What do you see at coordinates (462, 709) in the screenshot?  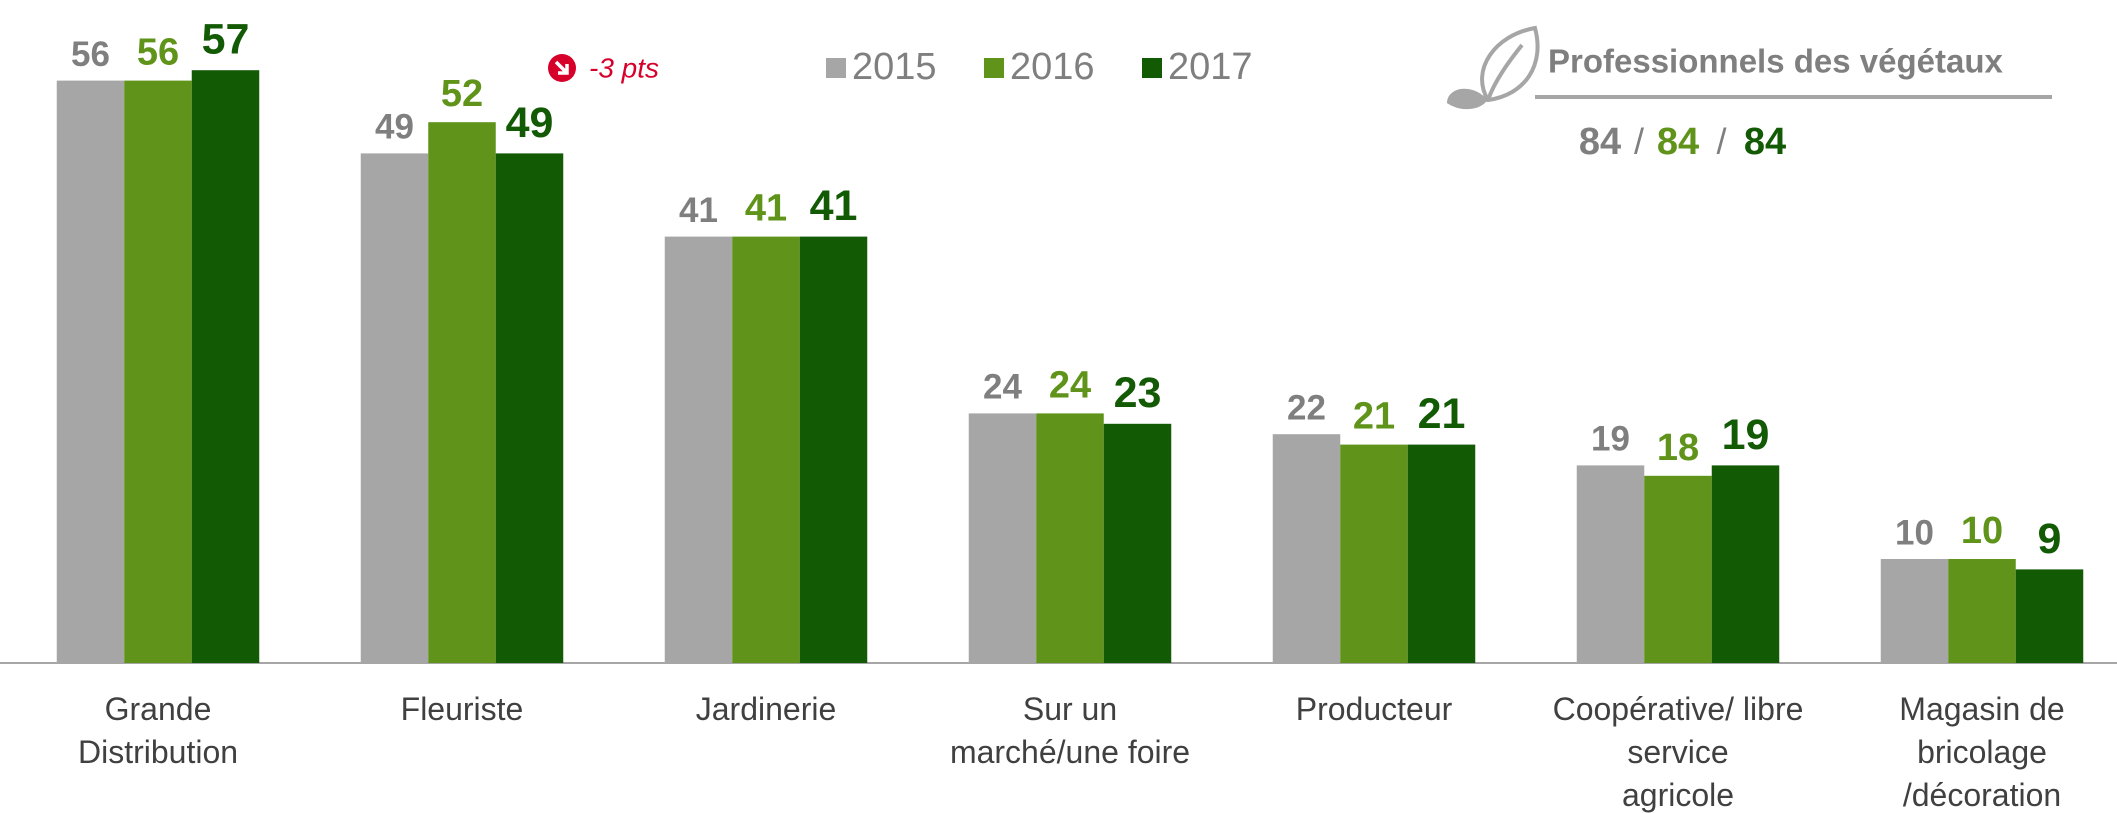 I see `x-tick-label: Fleuriste` at bounding box center [462, 709].